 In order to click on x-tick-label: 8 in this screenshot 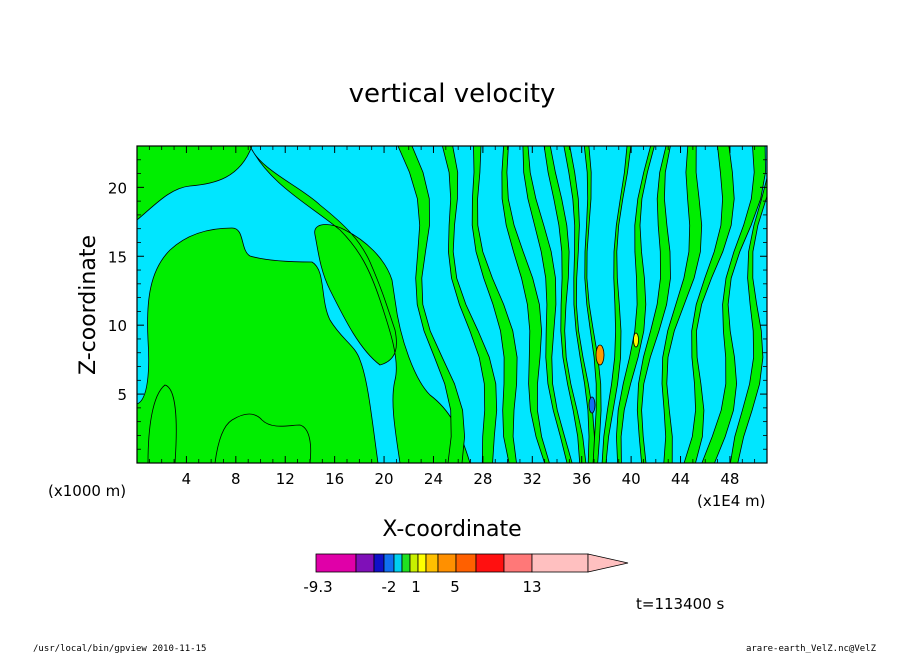, I will do `click(236, 479)`.